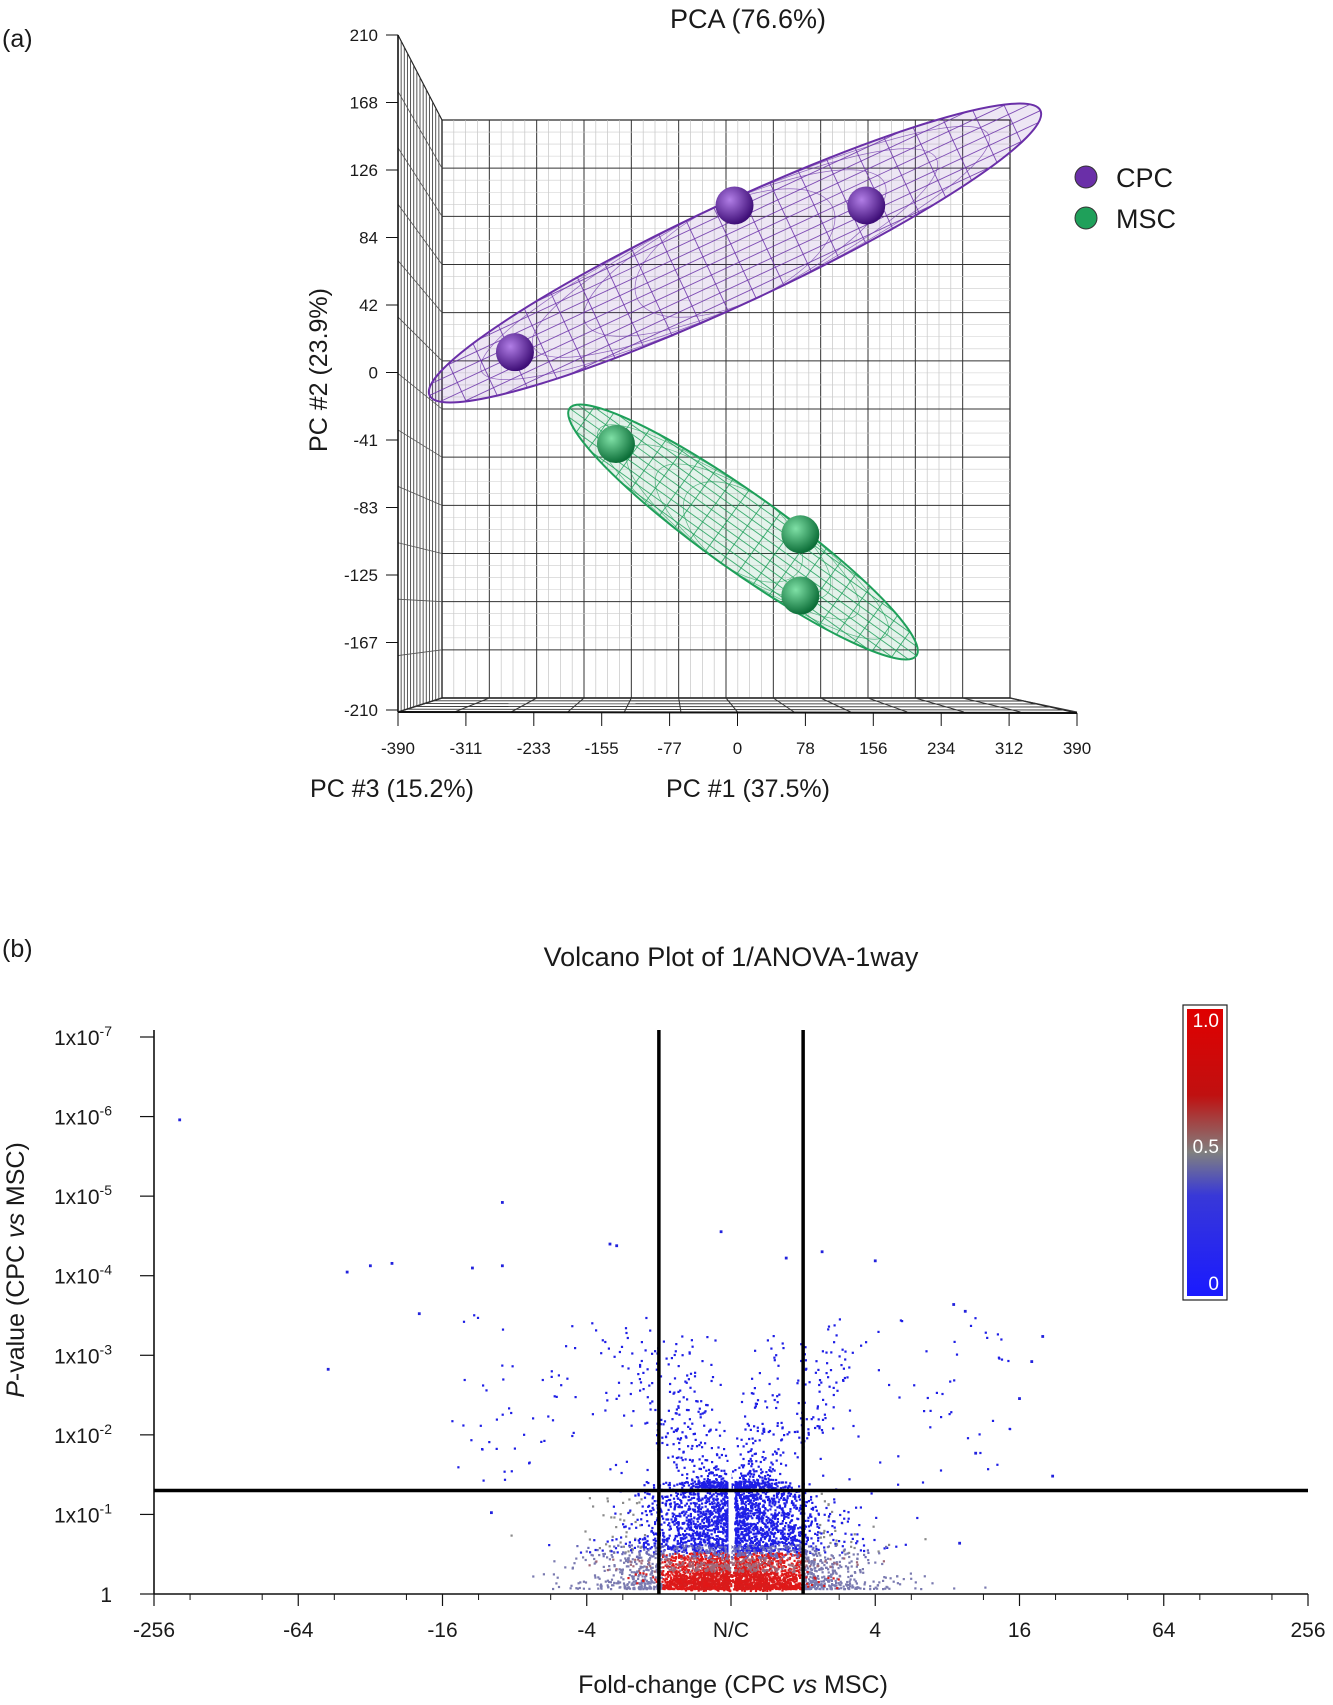 Image resolution: width=1333 pixels, height=1705 pixels. I want to click on pca-grid-line, so click(472, 705).